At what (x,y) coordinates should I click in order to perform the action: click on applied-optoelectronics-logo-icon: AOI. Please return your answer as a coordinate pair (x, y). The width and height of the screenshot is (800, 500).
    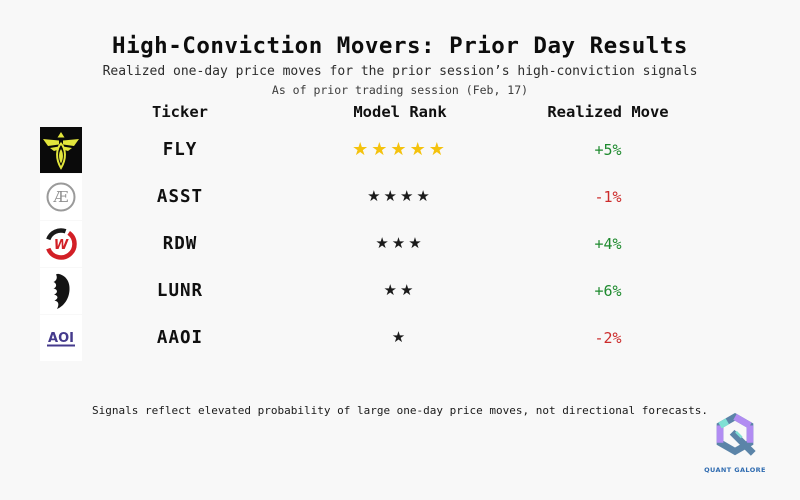
    Looking at the image, I should click on (61, 337).